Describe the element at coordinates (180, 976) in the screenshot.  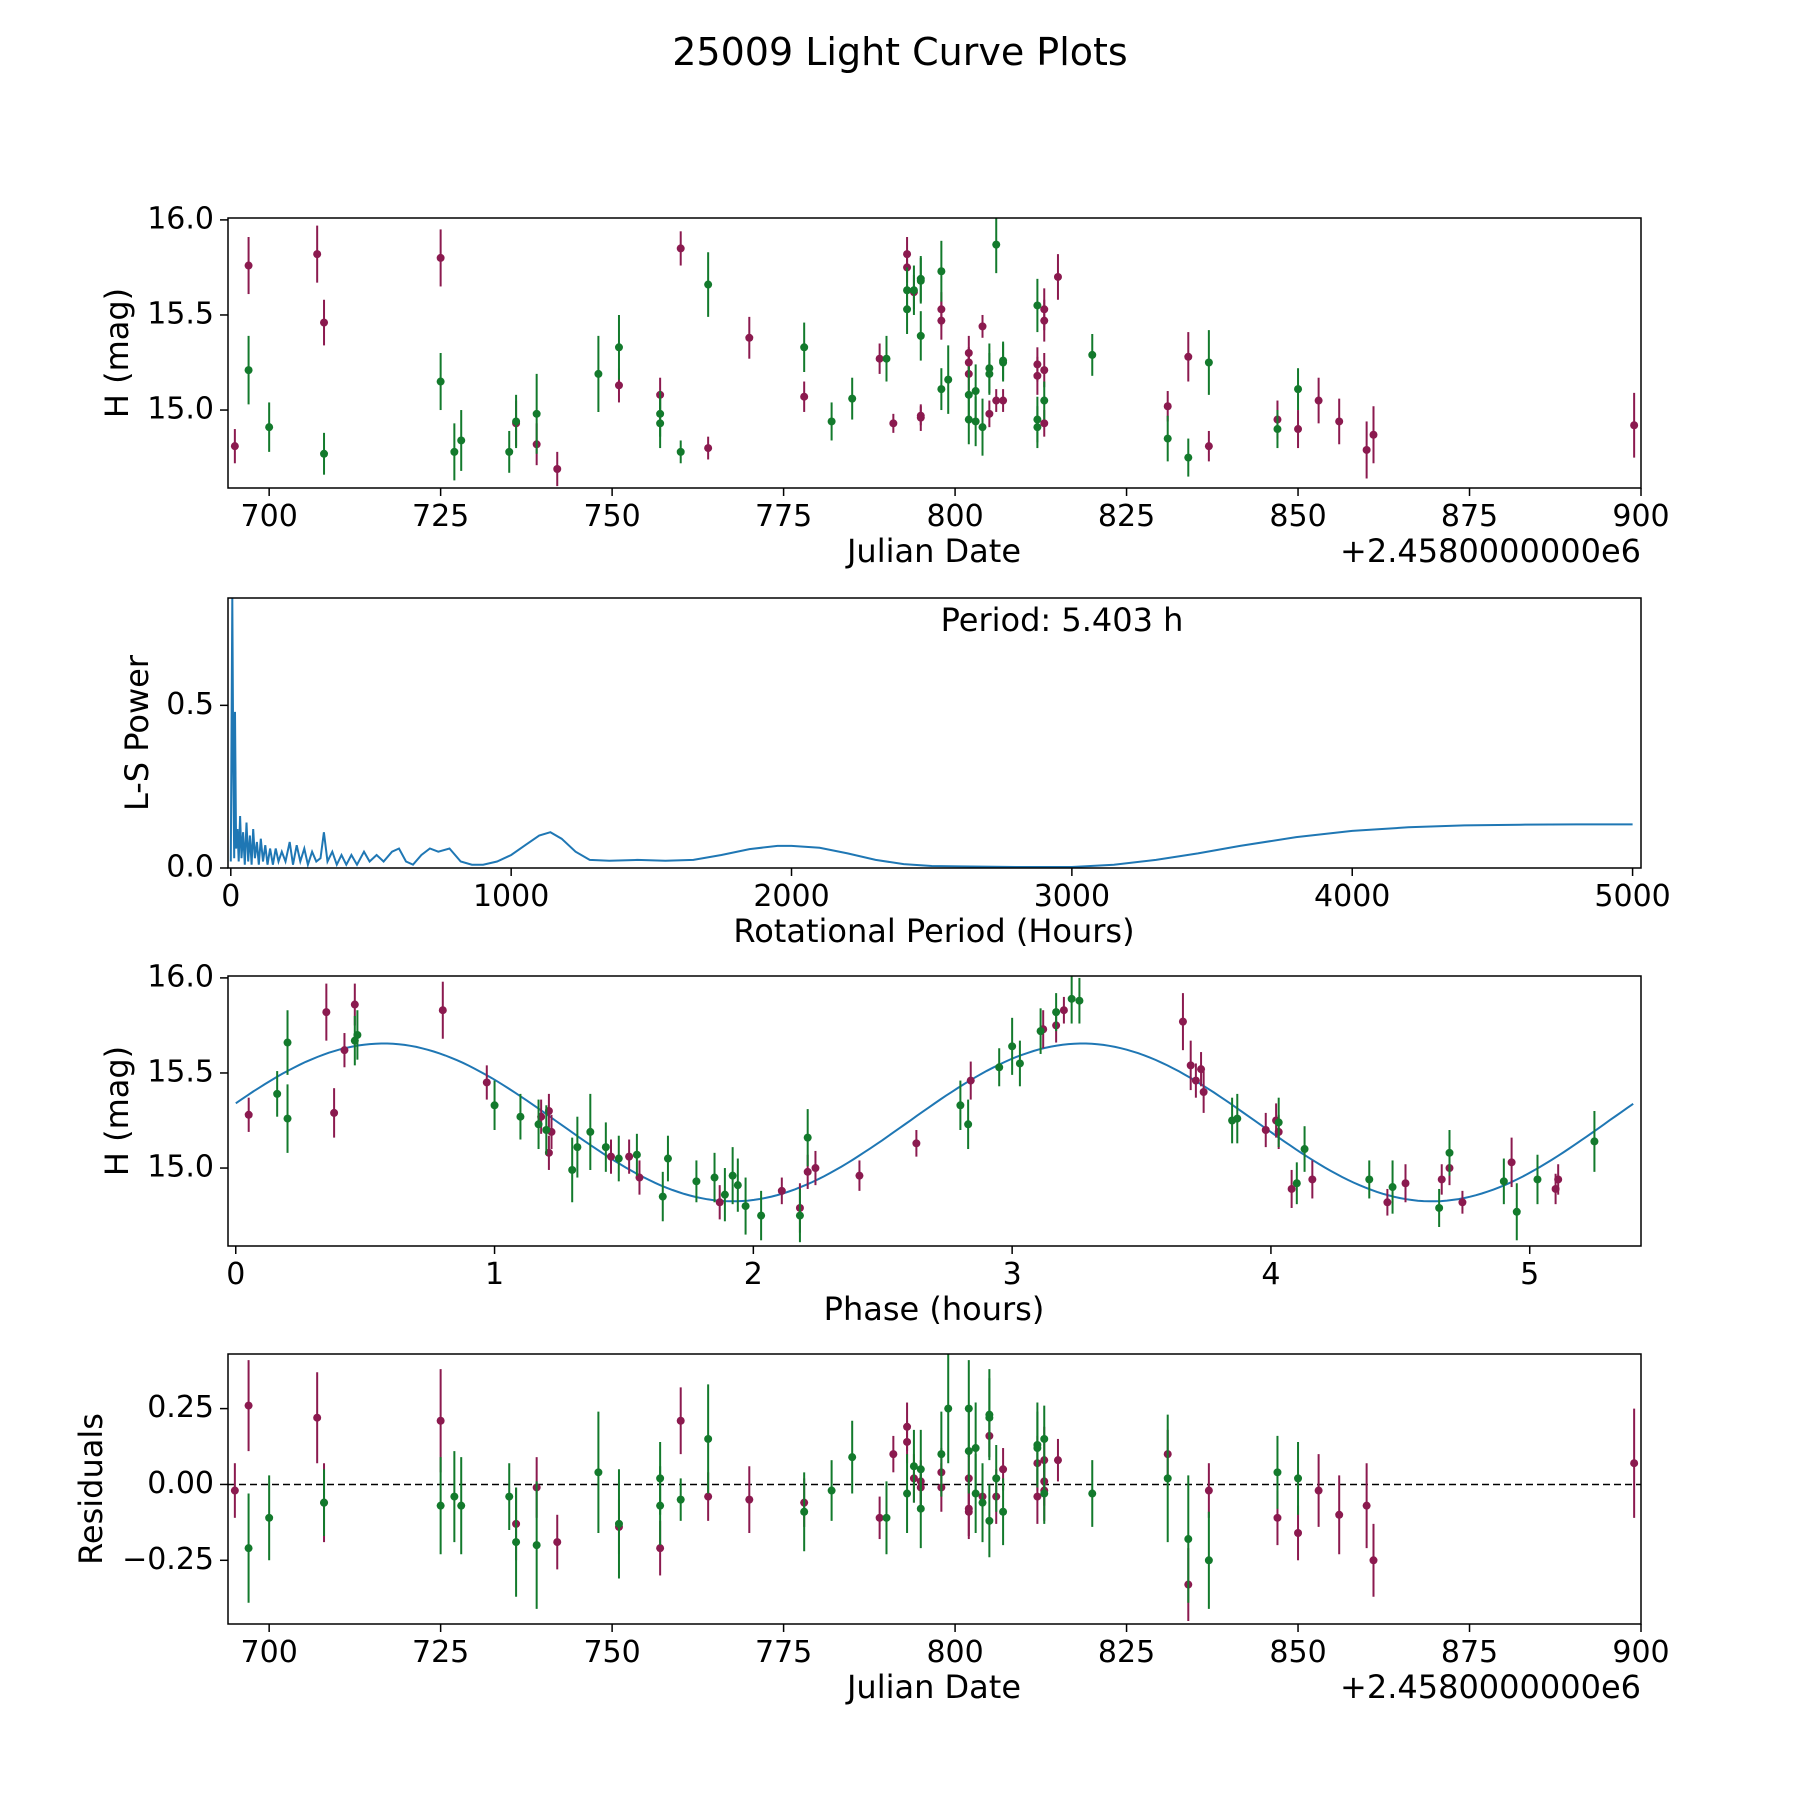
I see `y-tick-label: 16.0` at that location.